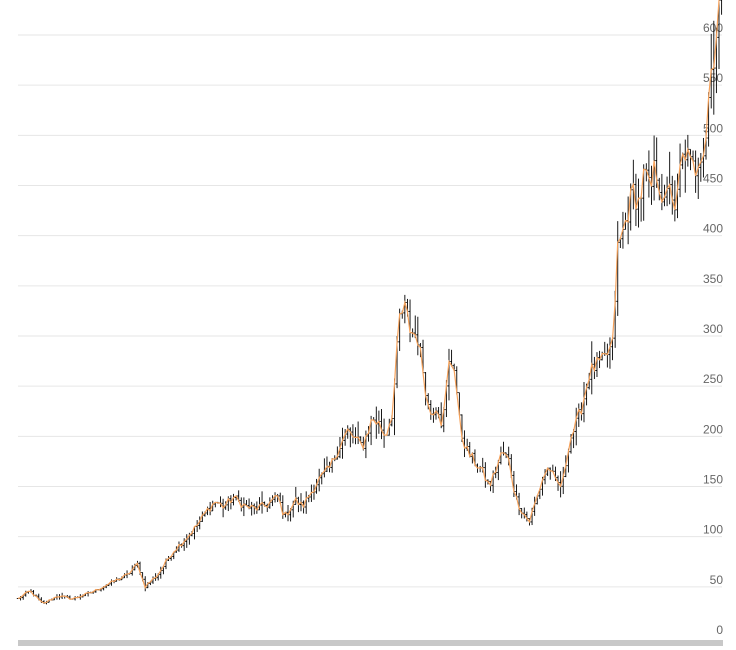  I want to click on y-tick-label: 150, so click(713, 480).